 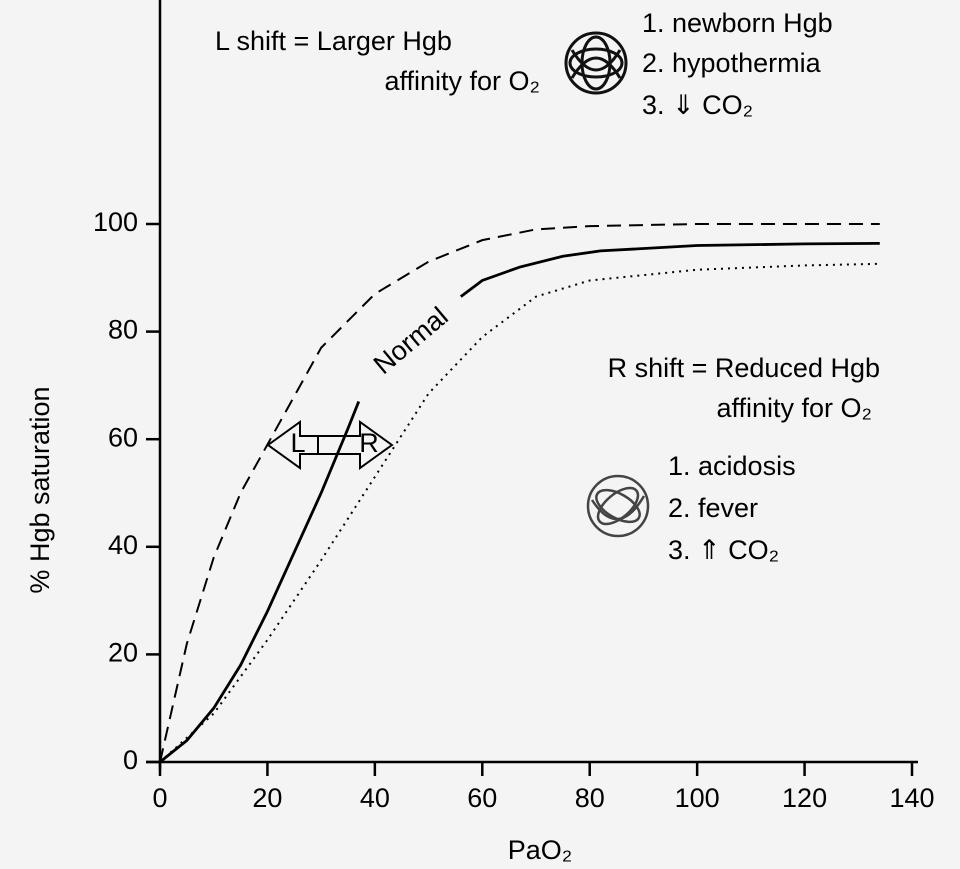 What do you see at coordinates (130, 760) in the screenshot?
I see `y-tick-label: 0` at bounding box center [130, 760].